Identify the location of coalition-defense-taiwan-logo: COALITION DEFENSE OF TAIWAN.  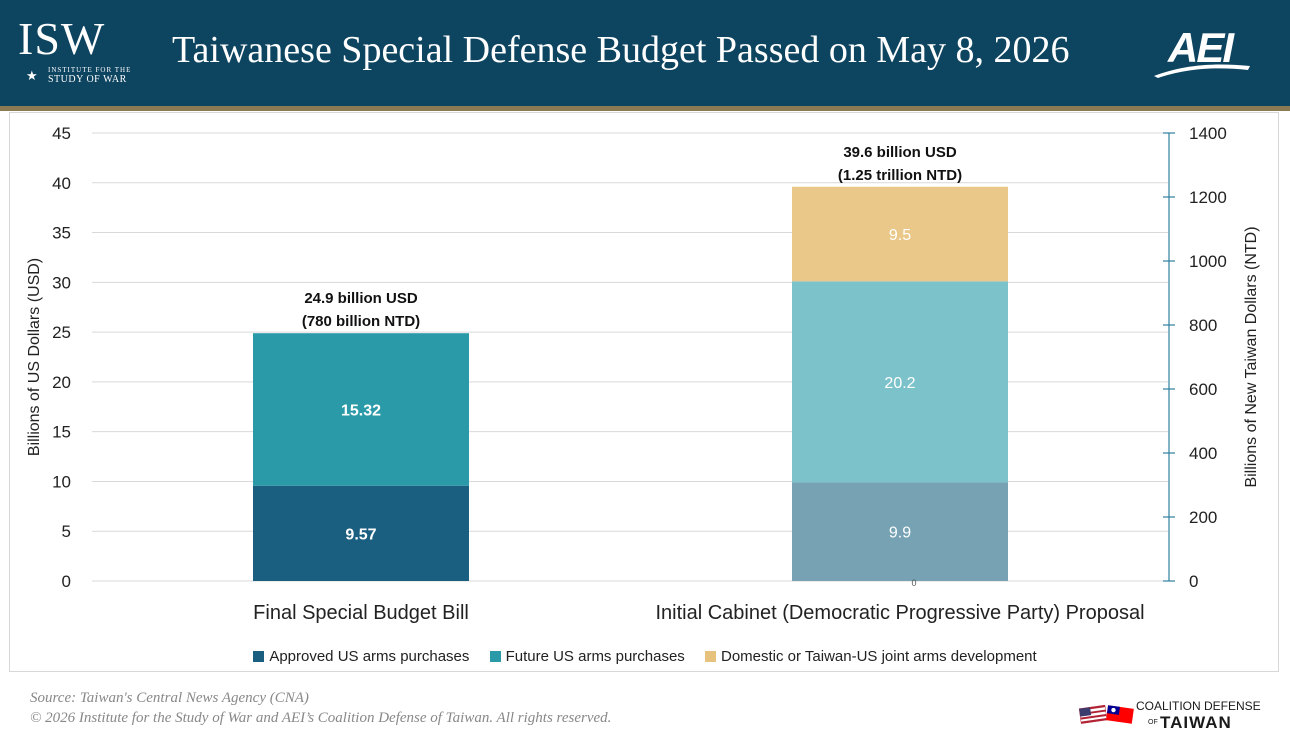
(1176, 716).